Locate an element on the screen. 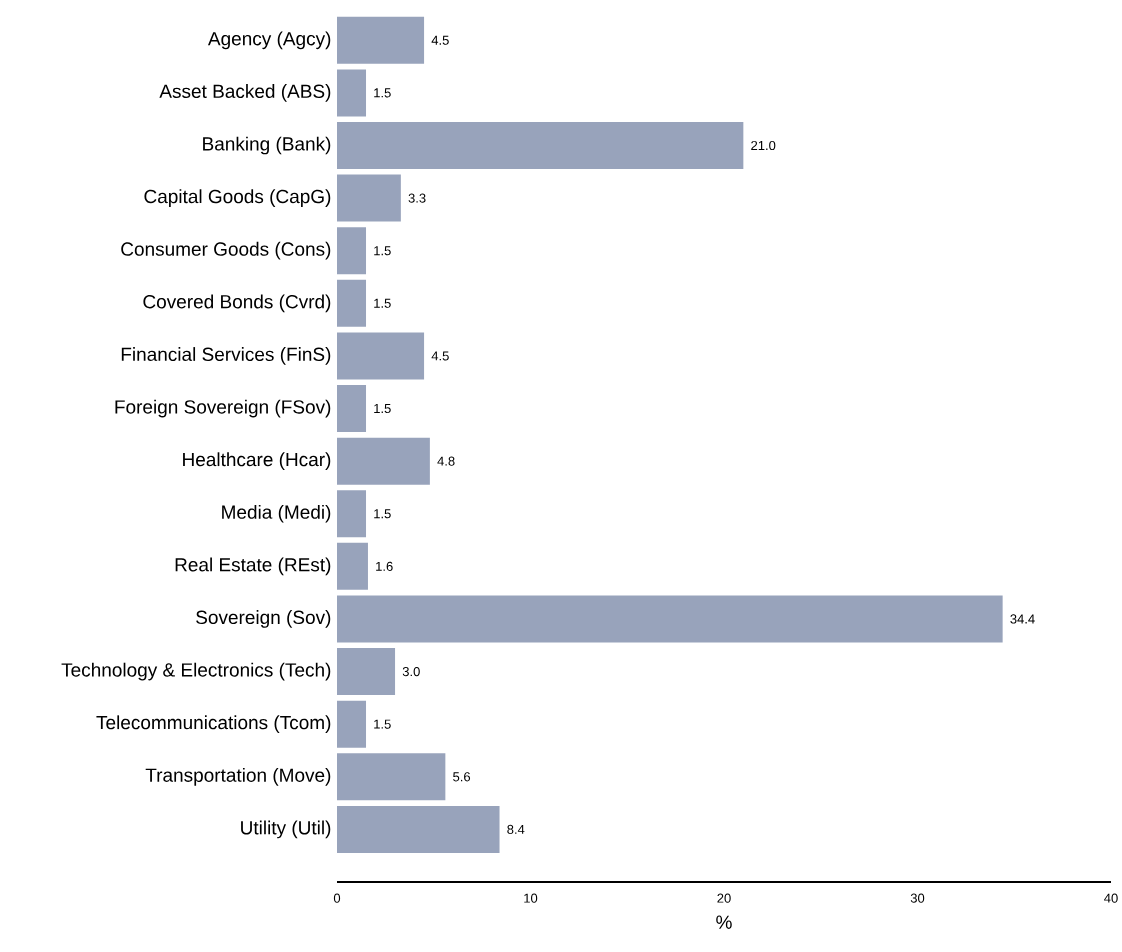 Image resolution: width=1122 pixels, height=952 pixels. x-tick-label: 20 is located at coordinates (724, 898).